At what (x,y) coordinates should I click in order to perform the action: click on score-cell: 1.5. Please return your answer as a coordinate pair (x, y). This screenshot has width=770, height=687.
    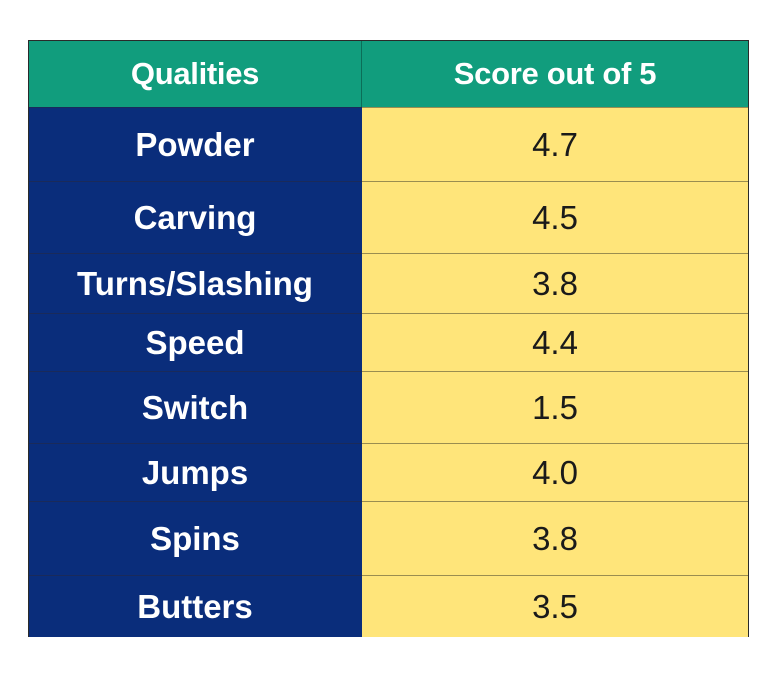
    Looking at the image, I should click on (555, 407).